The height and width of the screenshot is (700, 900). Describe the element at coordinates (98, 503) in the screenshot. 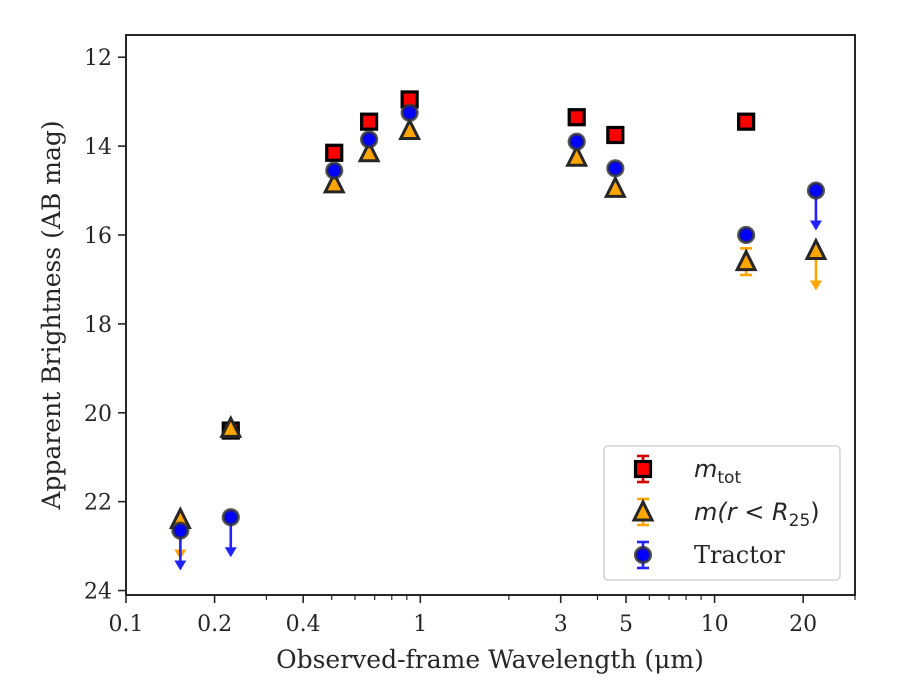

I see `y-tick-label: 22` at that location.